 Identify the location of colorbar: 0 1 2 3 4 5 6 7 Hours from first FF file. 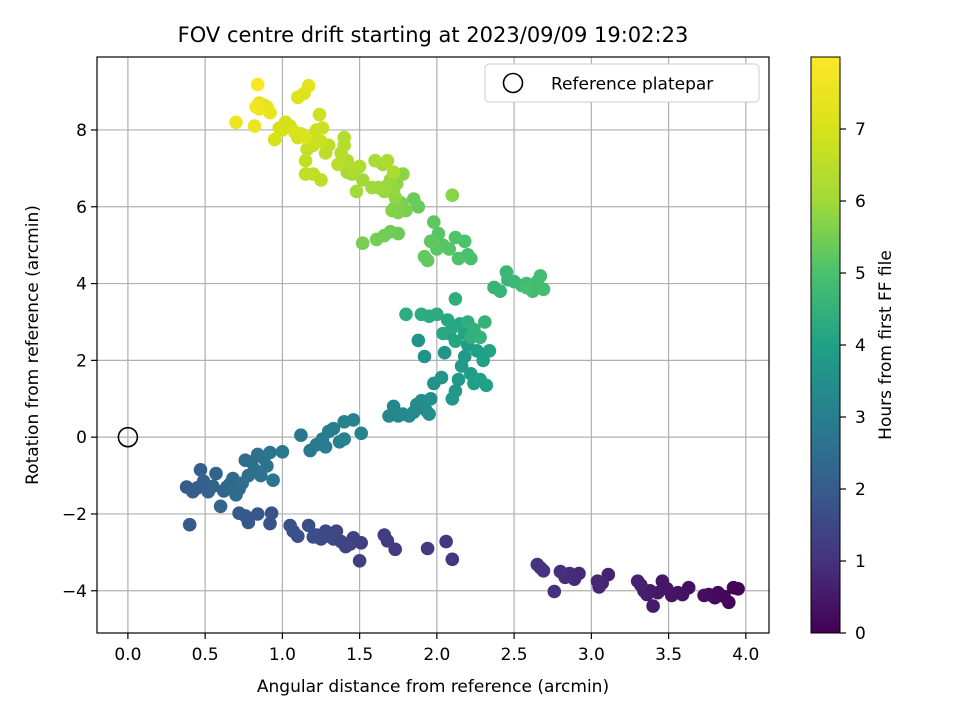
(853, 350).